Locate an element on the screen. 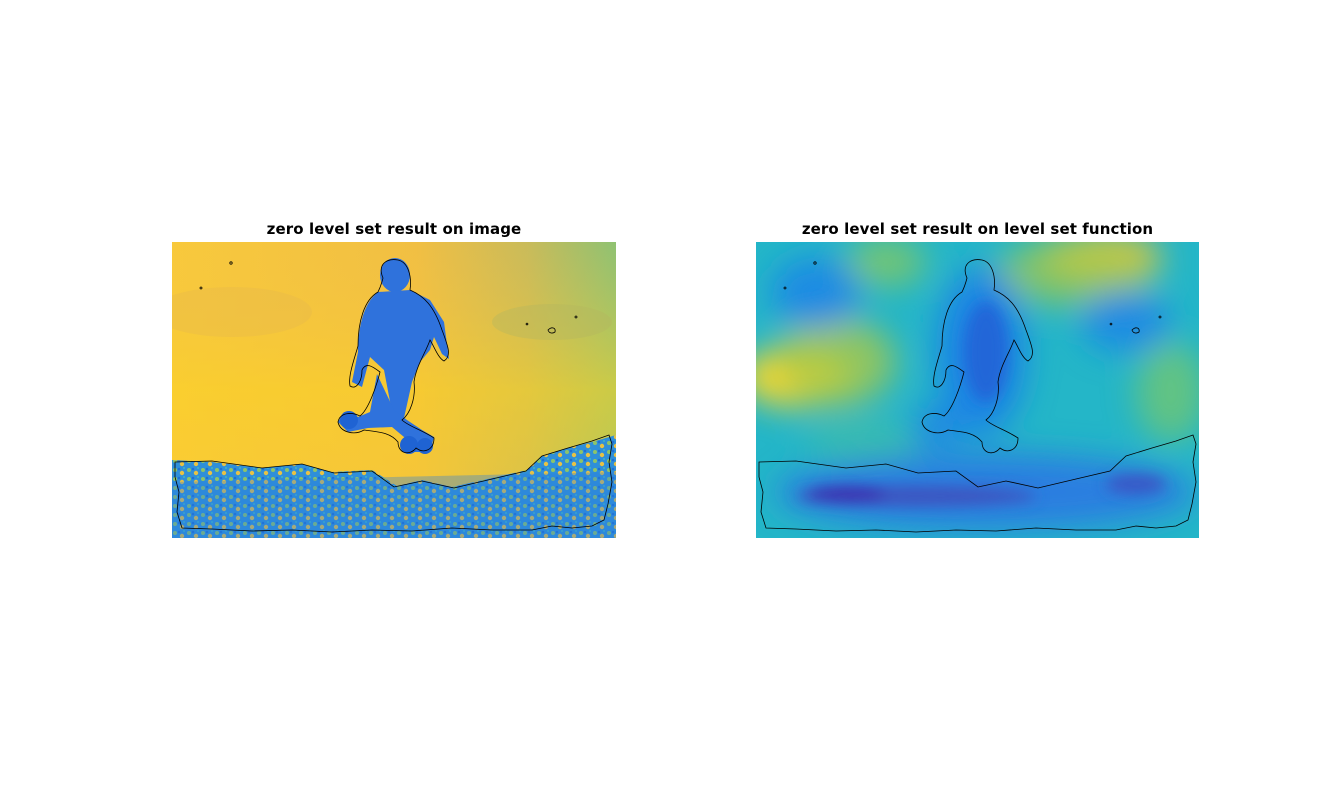 The width and height of the screenshot is (1325, 808). level-set-plot is located at coordinates (977, 390).